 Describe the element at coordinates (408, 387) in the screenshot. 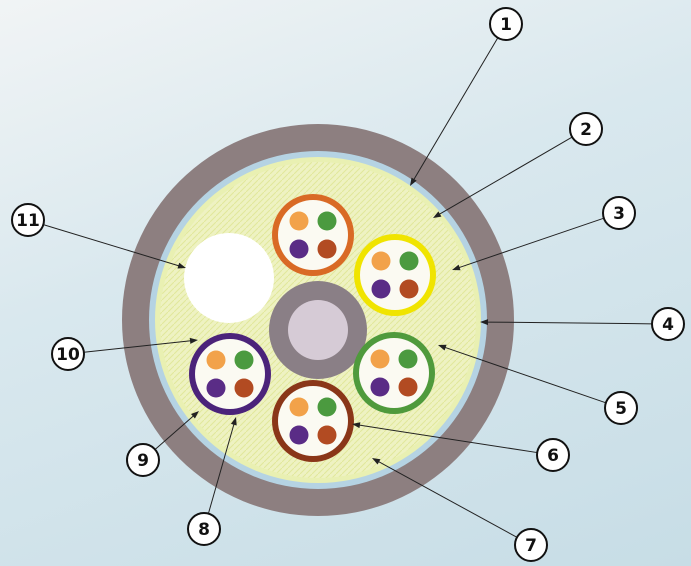

I see `unit-green-fiber-brown` at that location.